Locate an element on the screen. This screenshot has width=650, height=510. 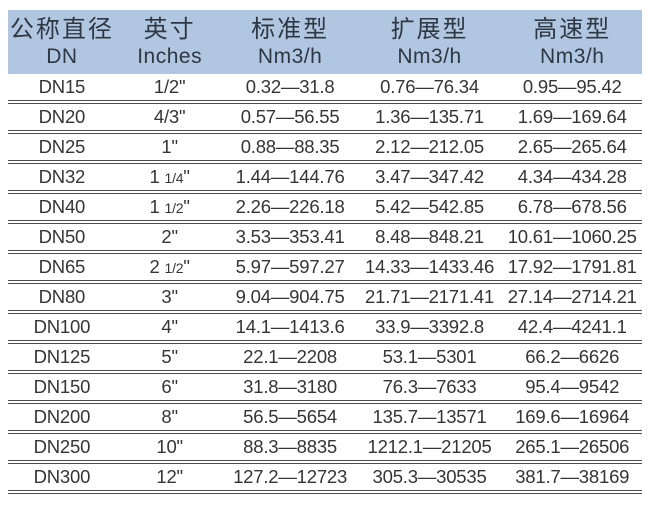
column-header-0: 公称直径 DN is located at coordinates (62, 42).